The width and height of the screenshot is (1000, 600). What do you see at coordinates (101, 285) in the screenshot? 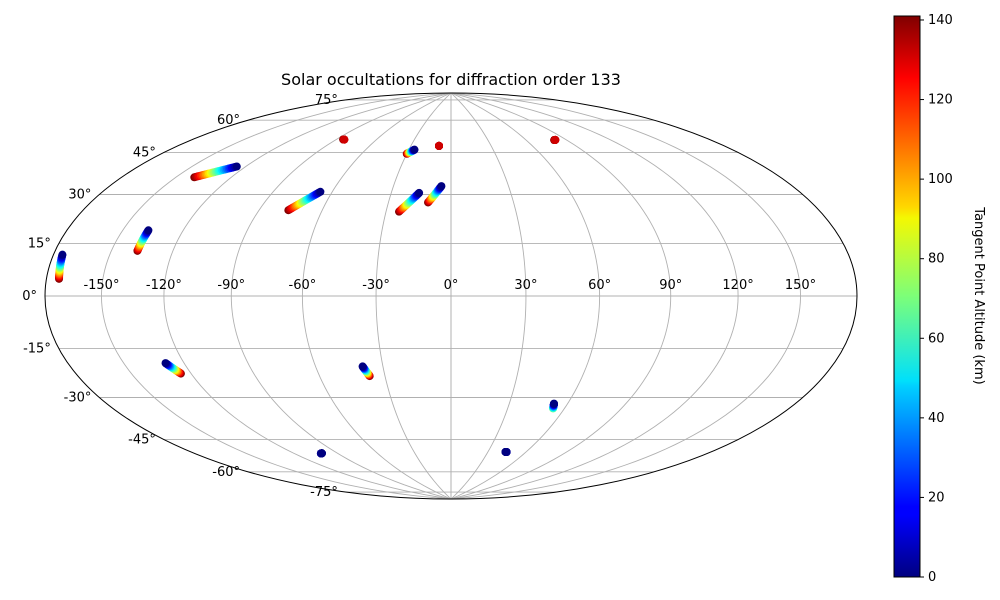
I see `lon-tick-label: -150°` at bounding box center [101, 285].